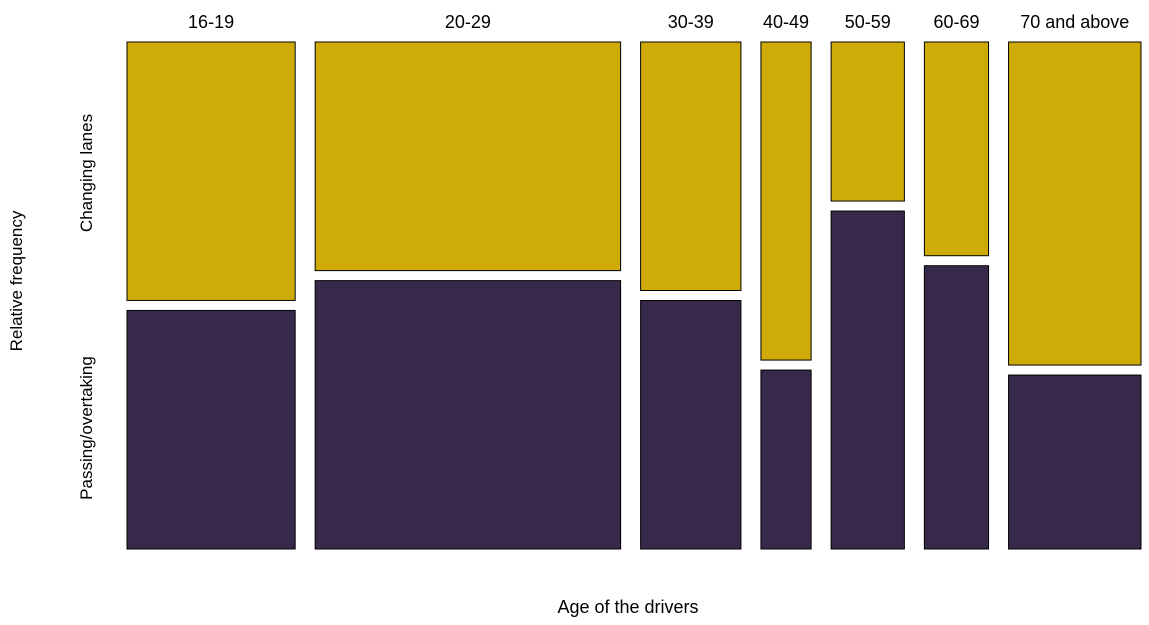 The height and width of the screenshot is (625, 1149). What do you see at coordinates (956, 22) in the screenshot?
I see `category-label-60-69: 60-69` at bounding box center [956, 22].